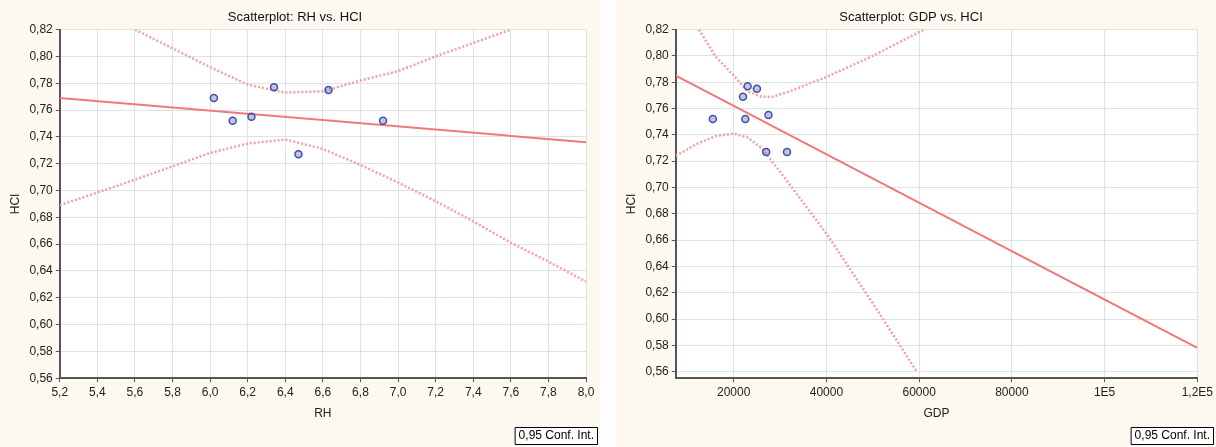 Image resolution: width=1216 pixels, height=447 pixels. What do you see at coordinates (1197, 391) in the screenshot?
I see `x-tick-label: 1,2E5` at bounding box center [1197, 391].